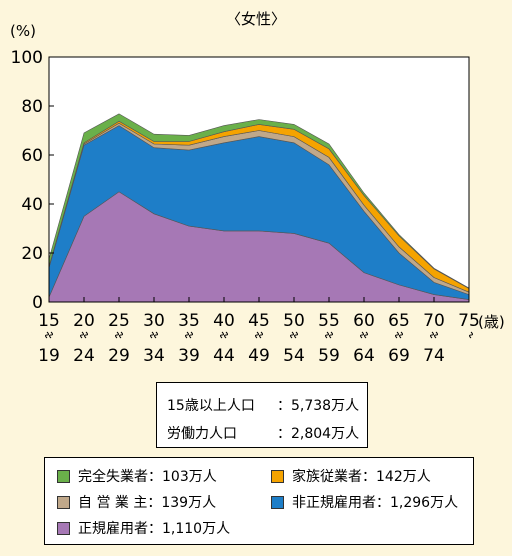 This screenshot has width=512, height=556. What do you see at coordinates (434, 321) in the screenshot?
I see `x-tick-label-top: 70` at bounding box center [434, 321].